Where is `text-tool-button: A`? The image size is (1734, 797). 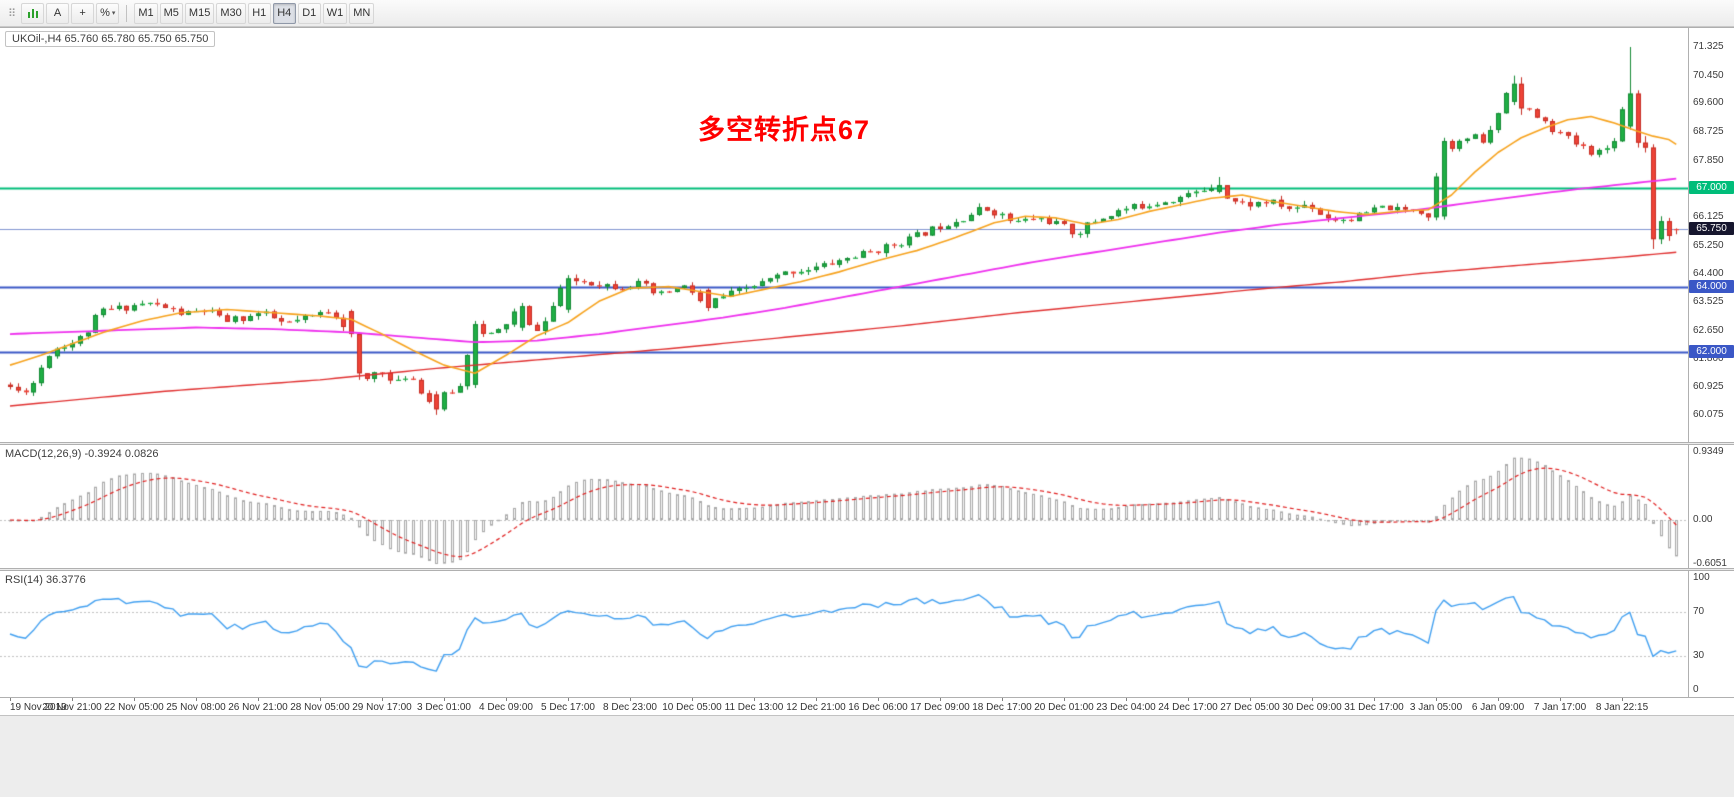
text-tool-button: A is located at coordinates (58, 13).